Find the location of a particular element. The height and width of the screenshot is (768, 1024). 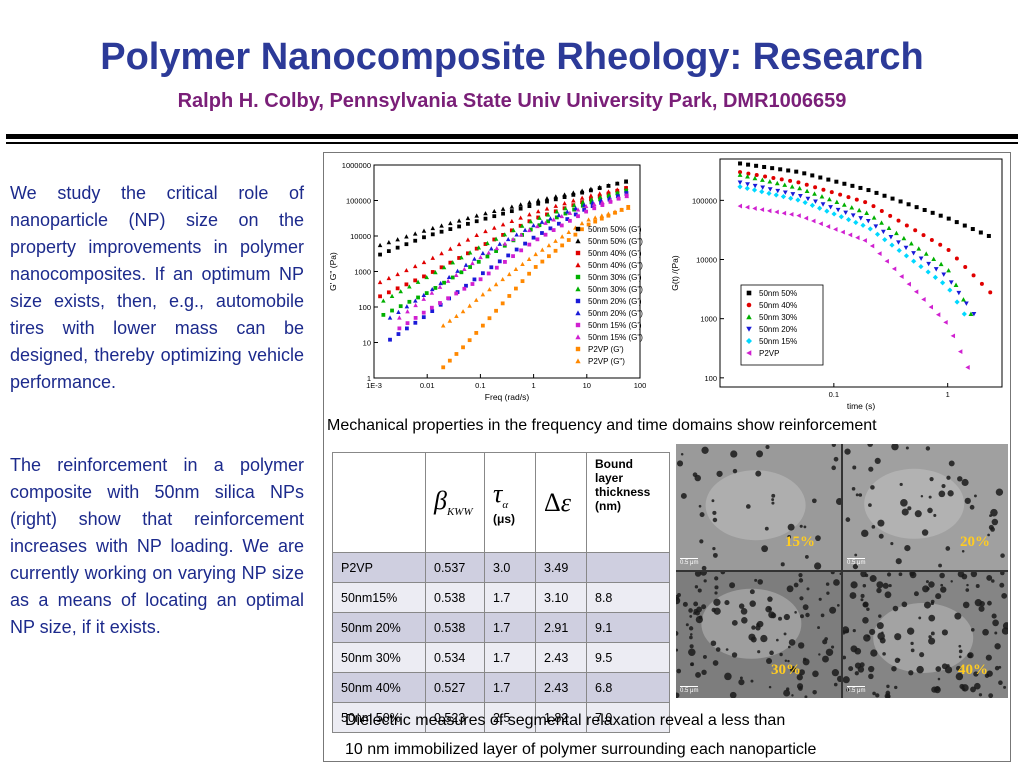

x-tick-label: 1 is located at coordinates (534, 385).